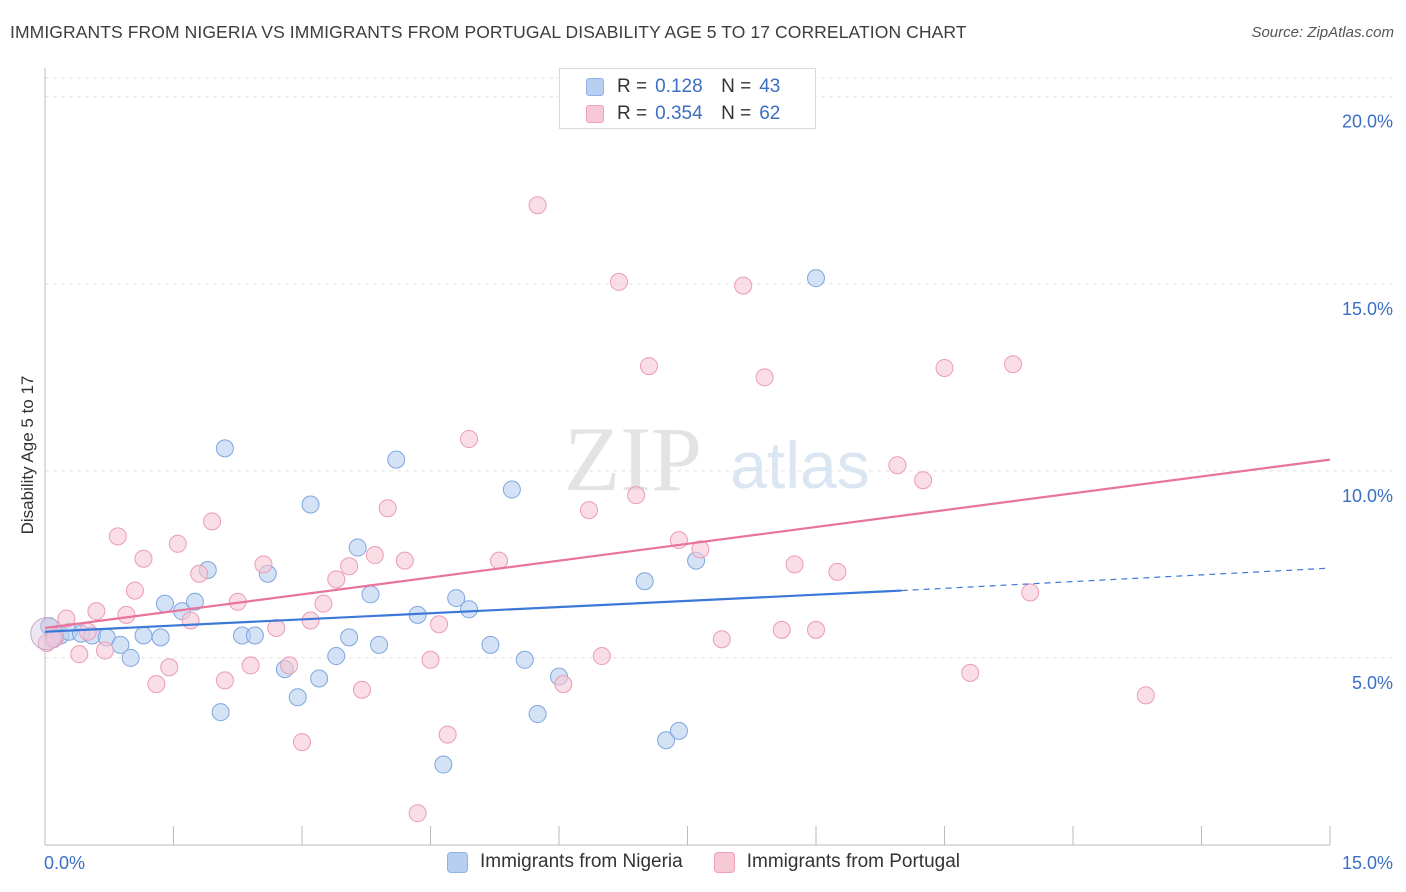  Describe the element at coordinates (1367, 496) in the screenshot. I see `y-tick-label: 10.0%` at that location.